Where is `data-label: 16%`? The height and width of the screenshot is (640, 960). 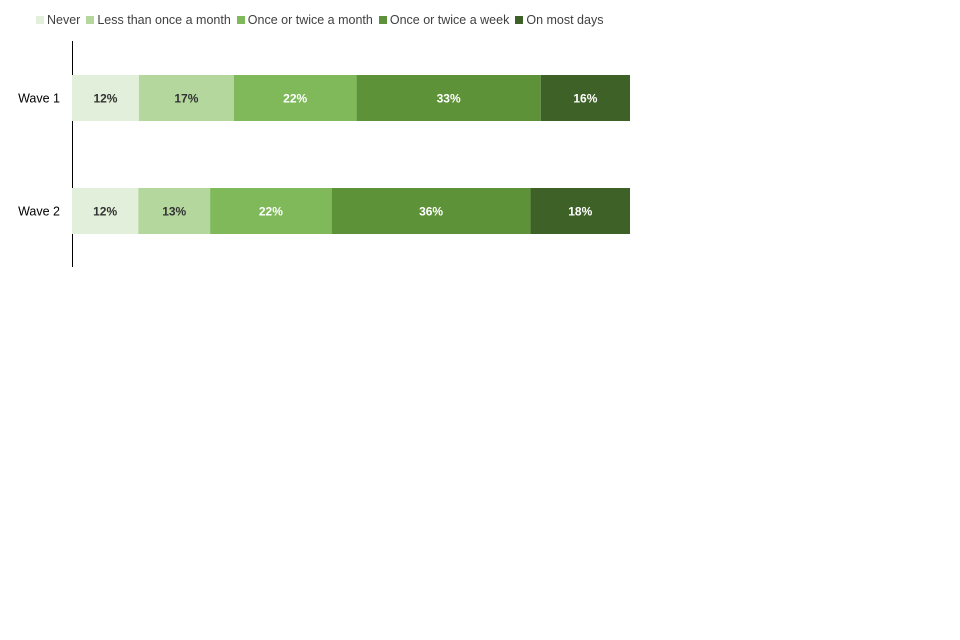 data-label: 16% is located at coordinates (585, 99).